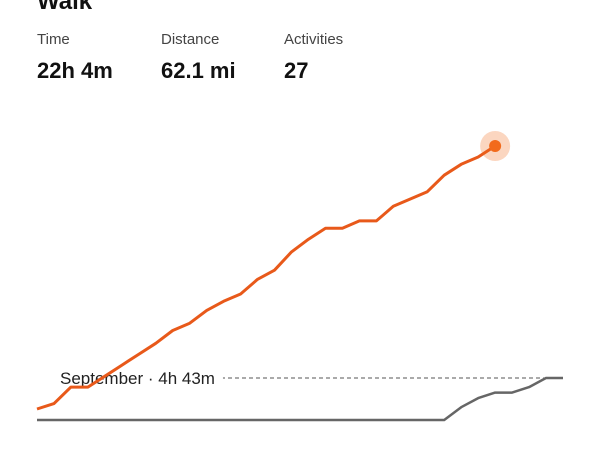  I want to click on stat-time-value: 22h 4m, so click(75, 70).